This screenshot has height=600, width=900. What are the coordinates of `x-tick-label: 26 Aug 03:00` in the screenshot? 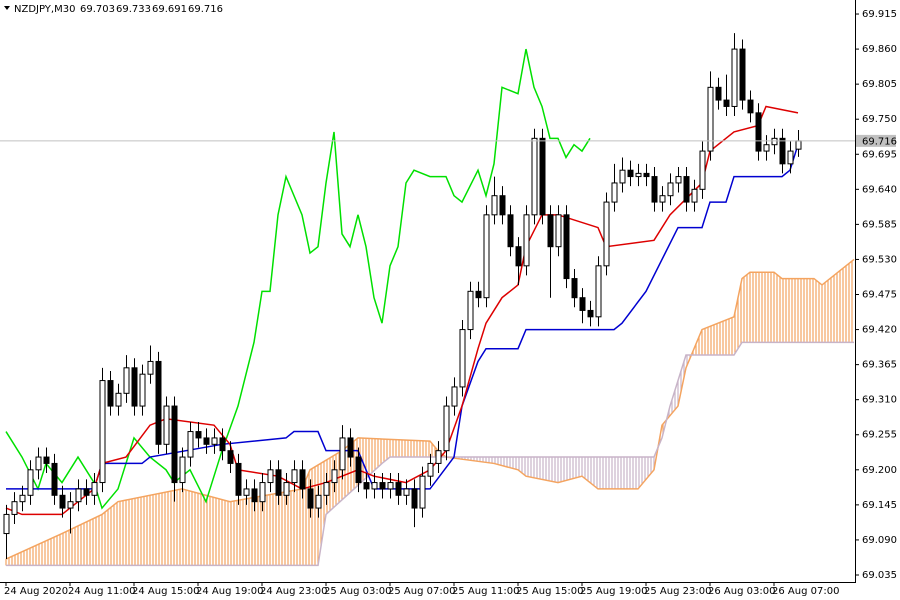 It's located at (741, 591).